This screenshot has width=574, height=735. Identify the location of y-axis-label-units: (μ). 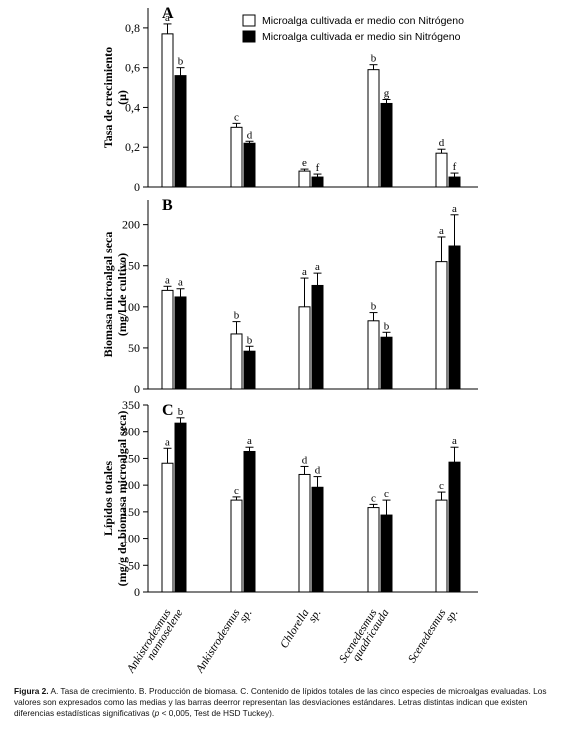
(122, 97).